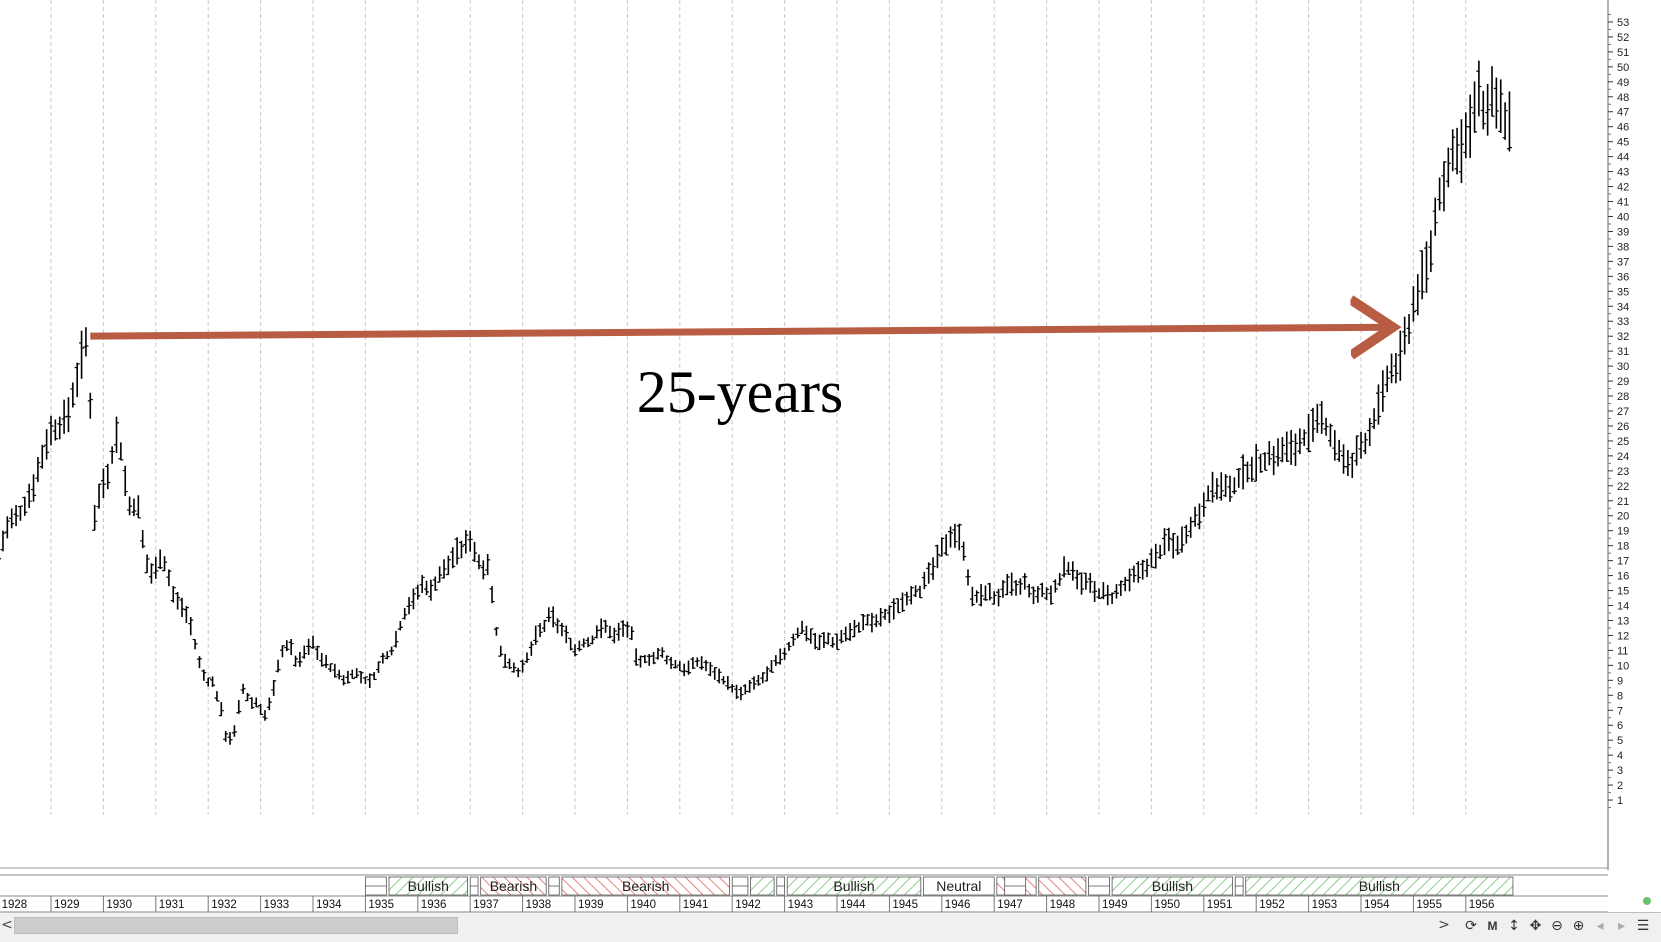  What do you see at coordinates (1623, 53) in the screenshot?
I see `y-tick-label: 51` at bounding box center [1623, 53].